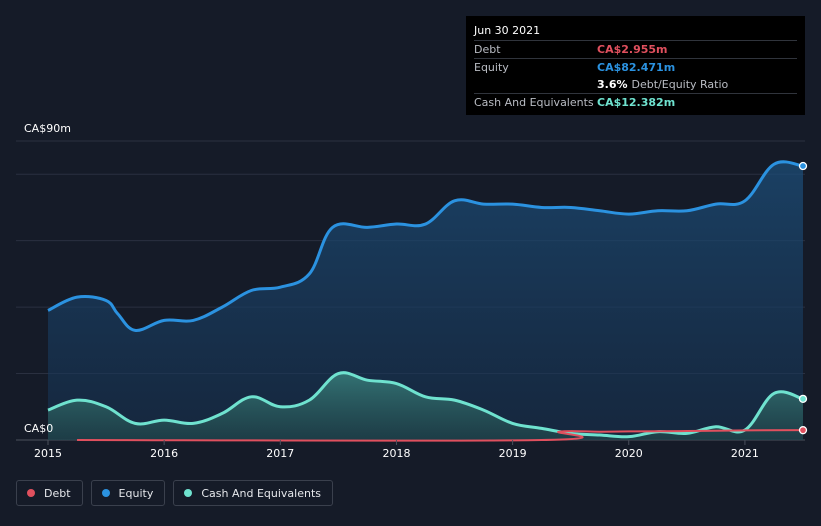 The width and height of the screenshot is (821, 526). Describe the element at coordinates (396, 453) in the screenshot. I see `x-tick-label: 2018` at that location.